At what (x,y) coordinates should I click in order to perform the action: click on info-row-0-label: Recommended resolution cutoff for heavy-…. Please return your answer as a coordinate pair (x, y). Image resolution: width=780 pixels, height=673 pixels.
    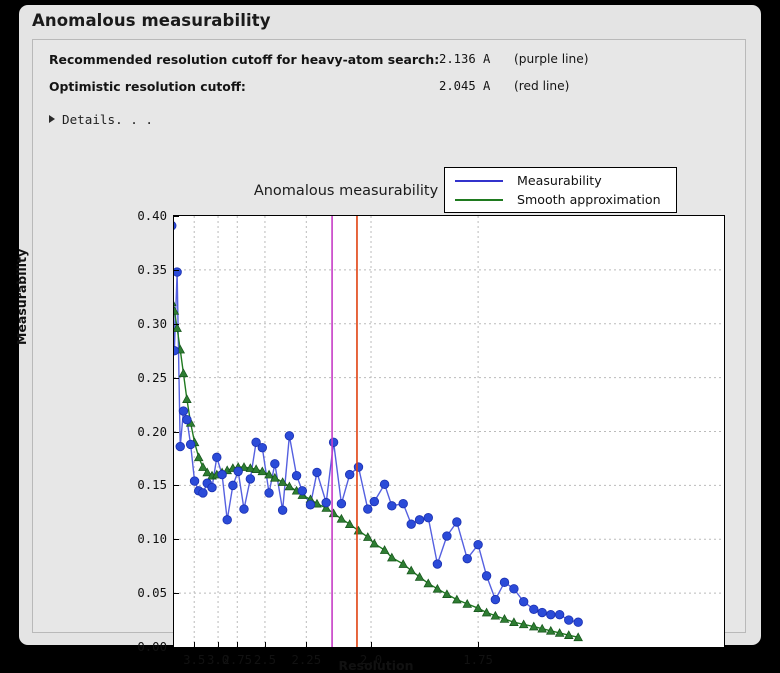
    Looking at the image, I should click on (244, 59).